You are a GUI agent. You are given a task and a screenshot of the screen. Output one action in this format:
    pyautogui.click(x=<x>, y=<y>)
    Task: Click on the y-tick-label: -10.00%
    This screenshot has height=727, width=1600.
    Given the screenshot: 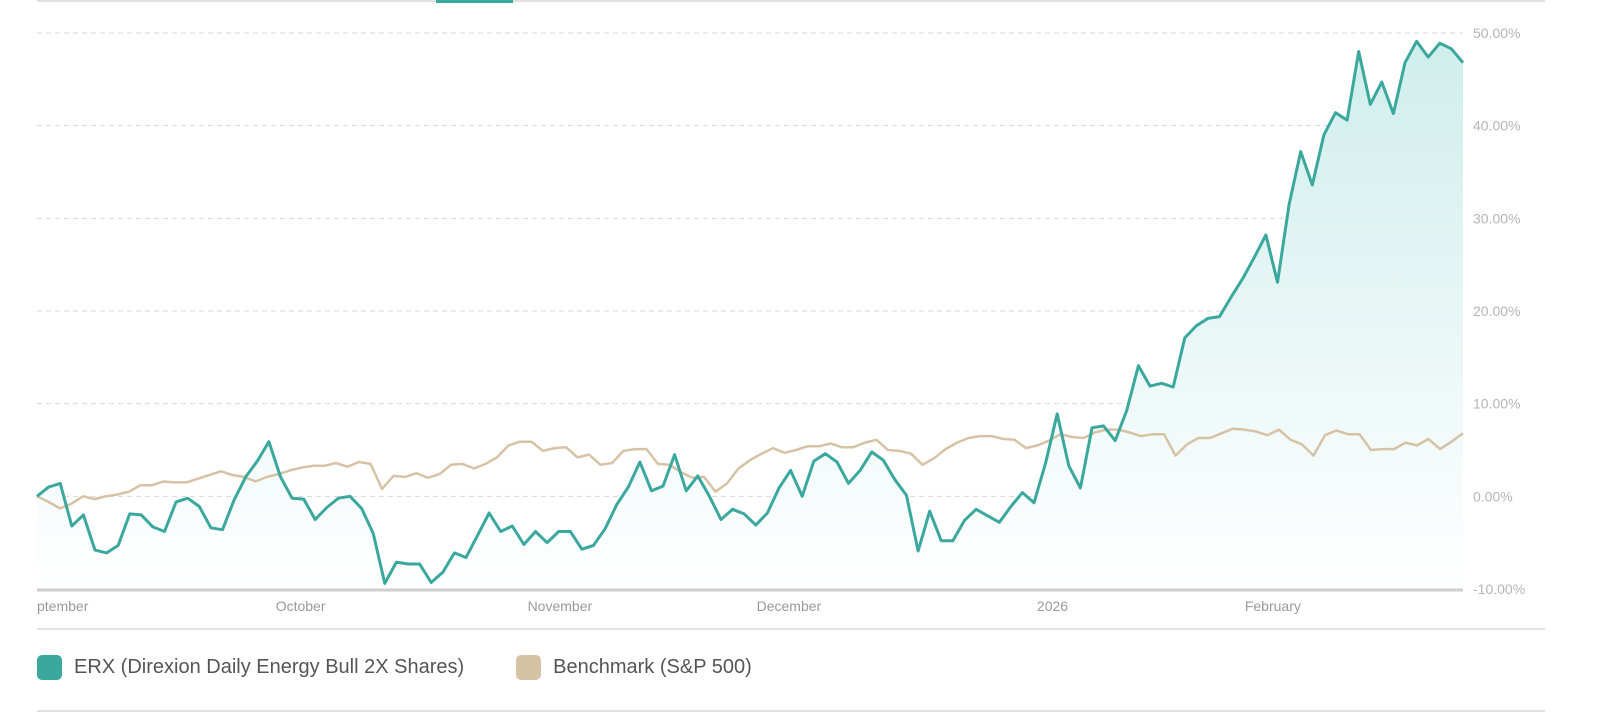 What is the action you would take?
    pyautogui.click(x=1499, y=589)
    